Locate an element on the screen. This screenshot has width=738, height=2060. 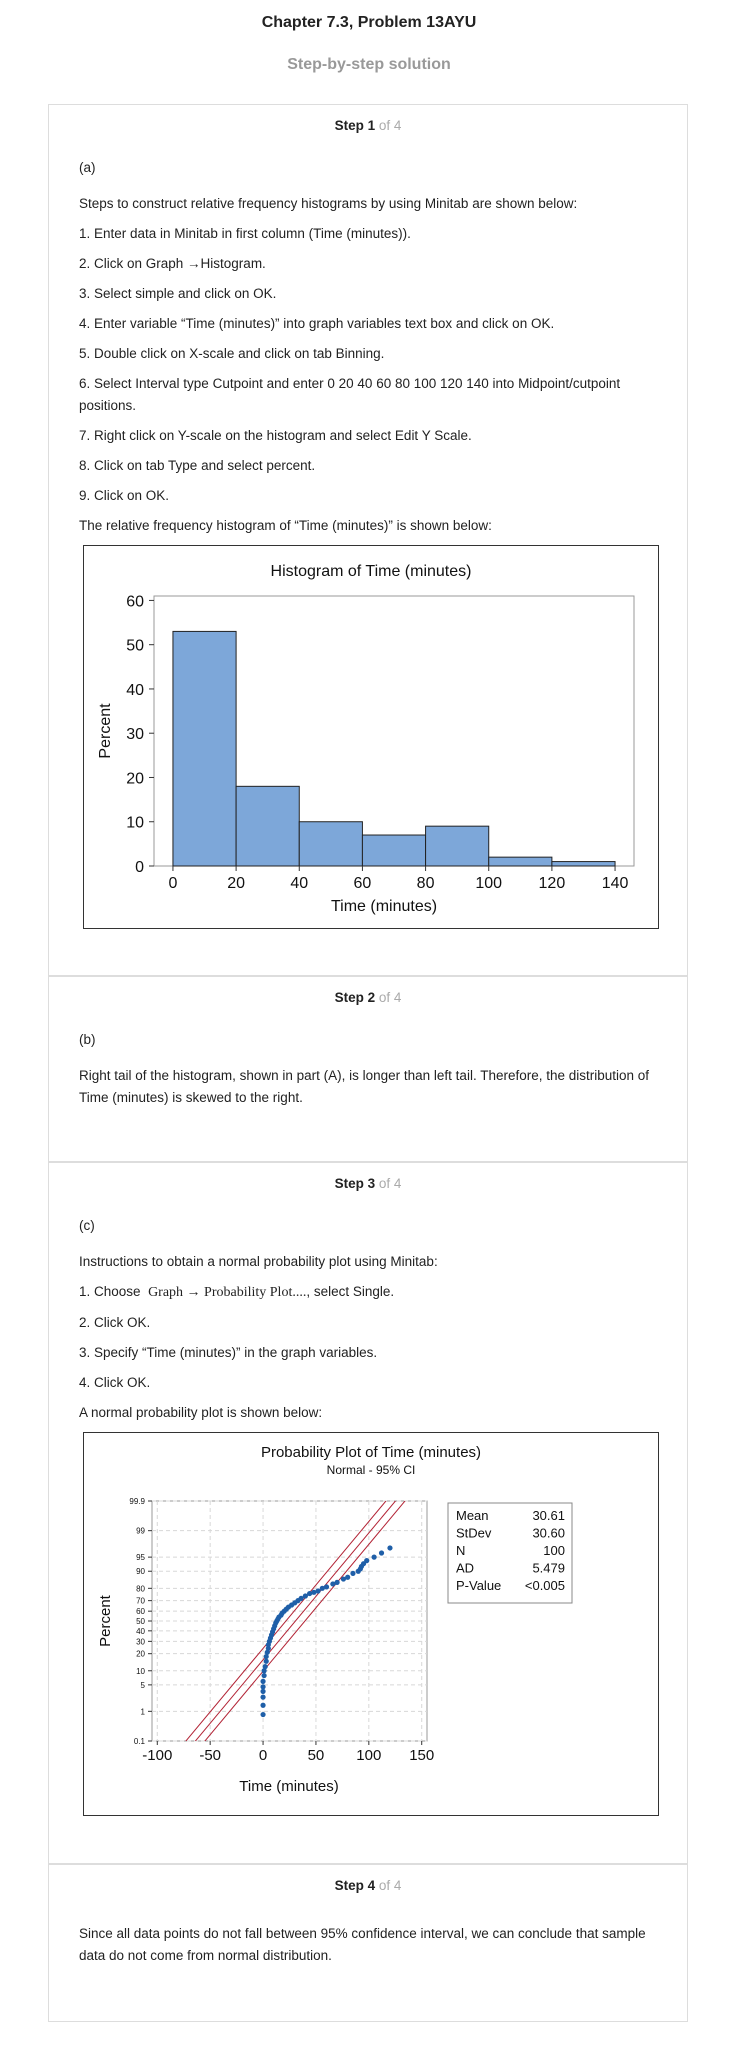
instruction-3: 3. Select simple and click on OK. is located at coordinates (178, 293).